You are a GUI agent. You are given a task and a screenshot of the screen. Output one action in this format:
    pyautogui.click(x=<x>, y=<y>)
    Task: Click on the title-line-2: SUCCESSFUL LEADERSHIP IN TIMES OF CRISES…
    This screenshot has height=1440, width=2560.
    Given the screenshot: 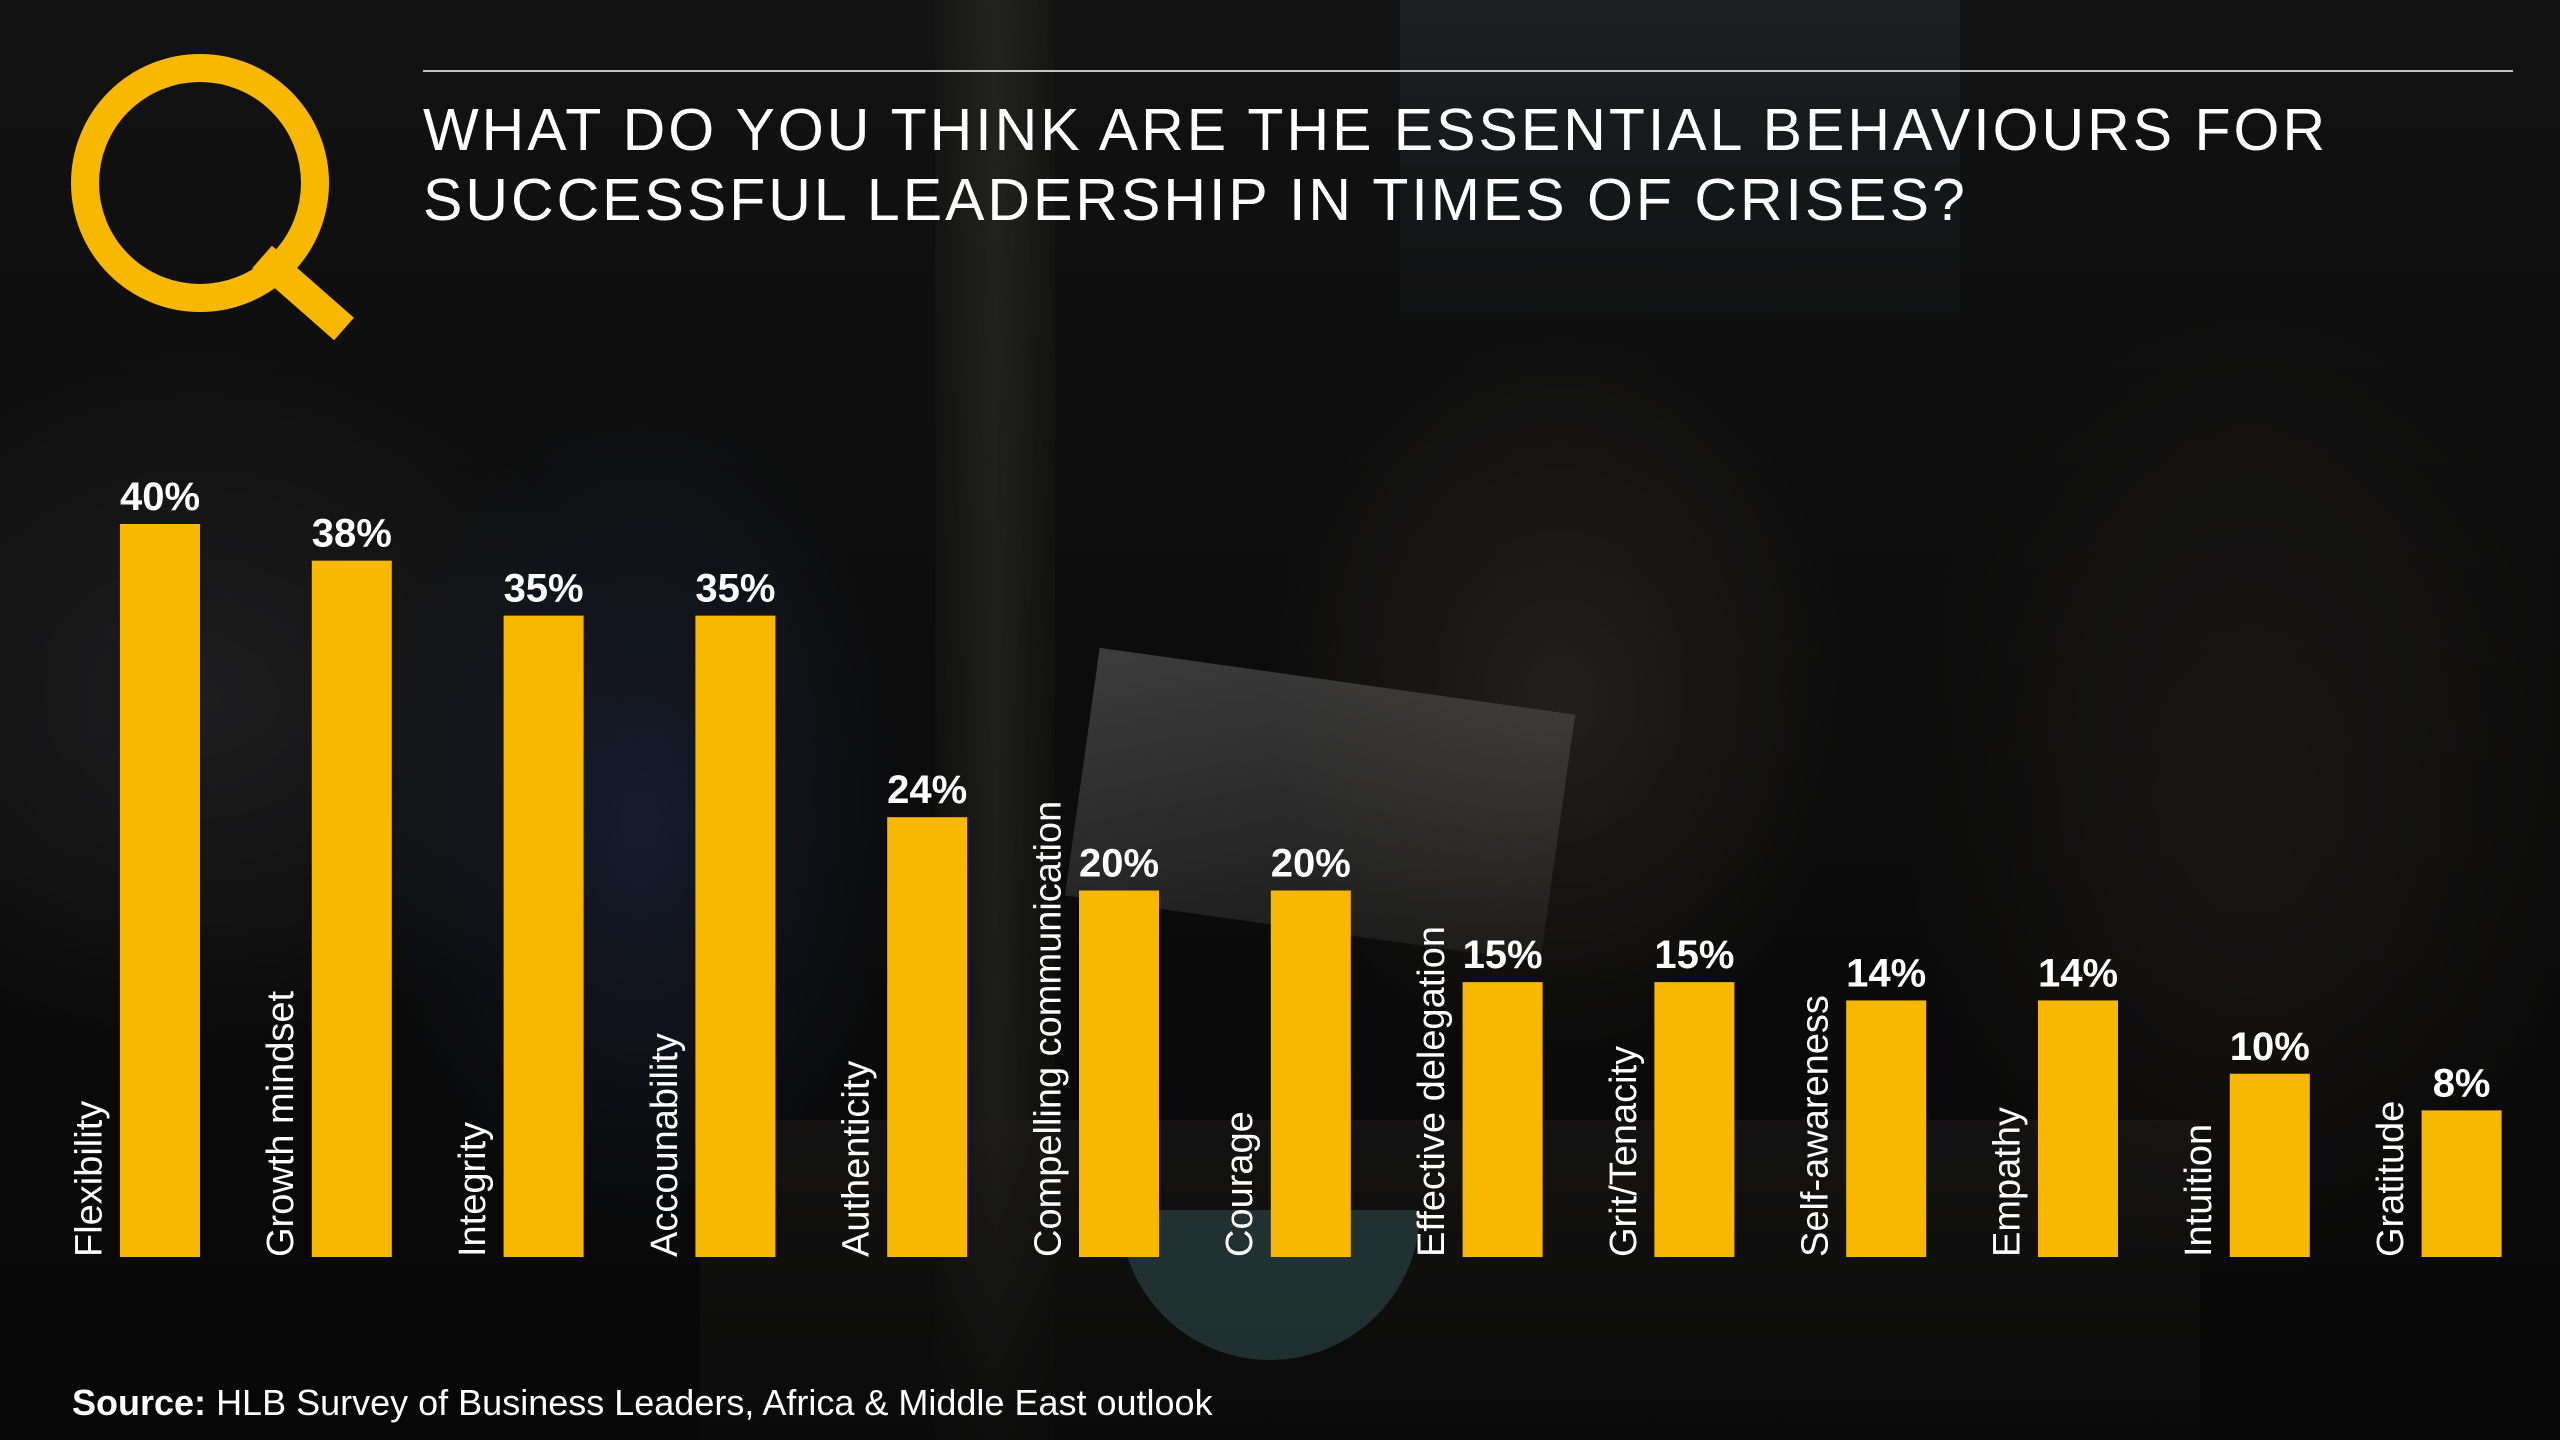 What is the action you would take?
    pyautogui.click(x=1195, y=200)
    